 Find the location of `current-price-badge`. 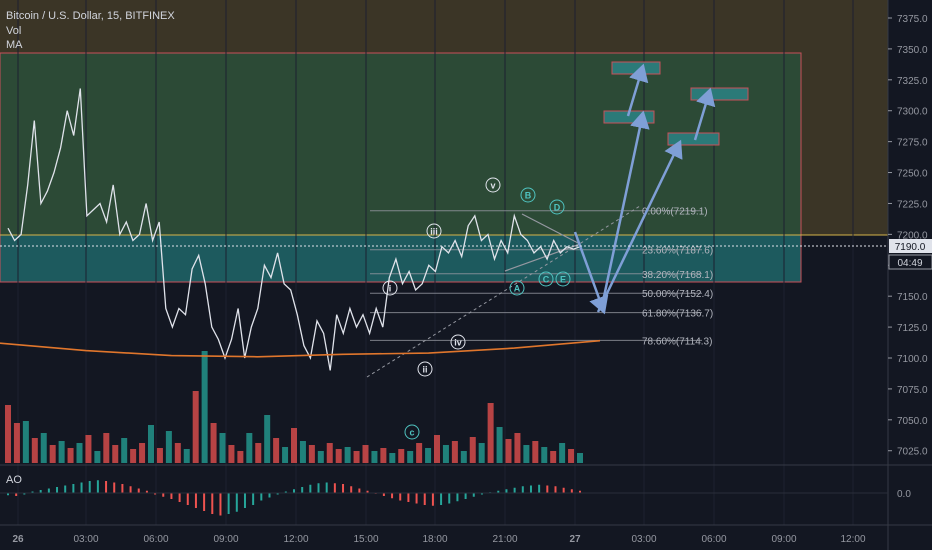

current-price-badge is located at coordinates (910, 246).